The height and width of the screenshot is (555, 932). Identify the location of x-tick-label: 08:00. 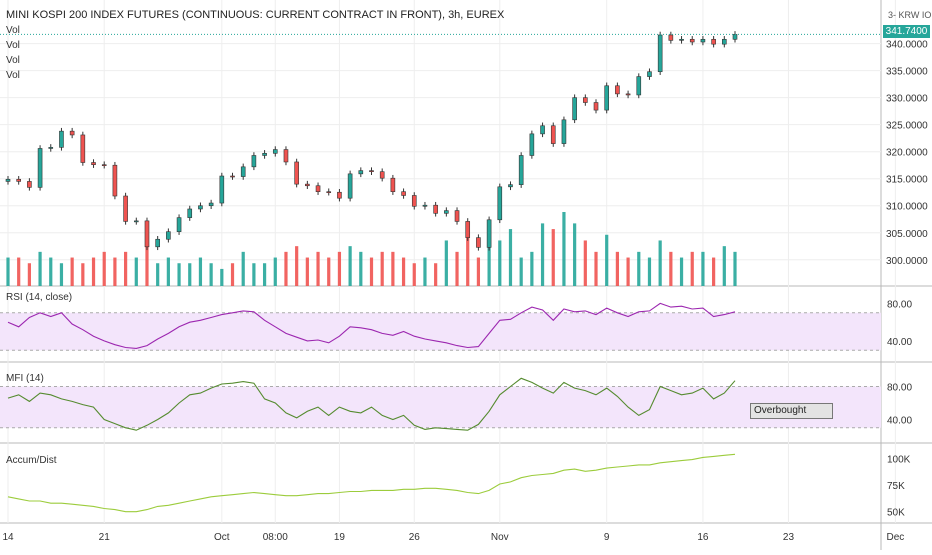
(275, 537).